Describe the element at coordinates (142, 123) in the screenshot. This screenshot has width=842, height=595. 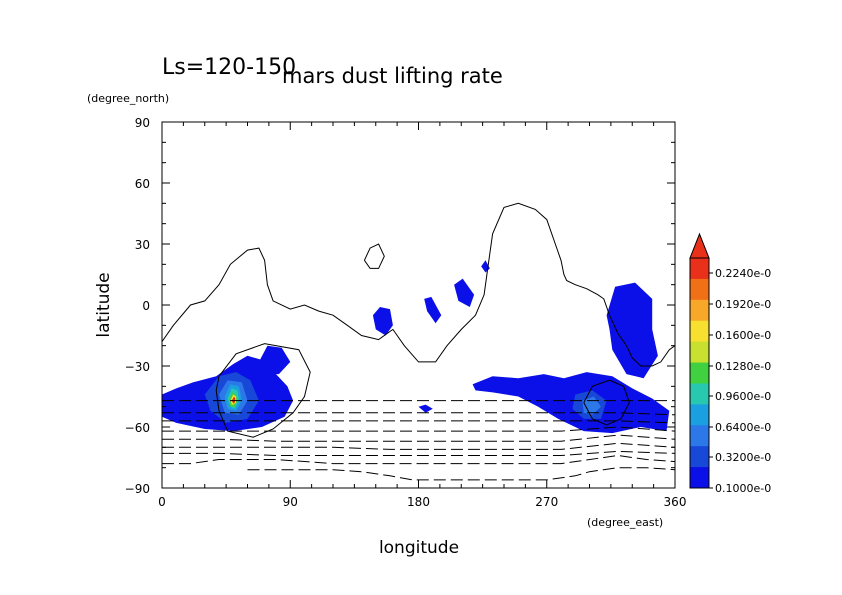
I see `y-tick-label: 90` at that location.